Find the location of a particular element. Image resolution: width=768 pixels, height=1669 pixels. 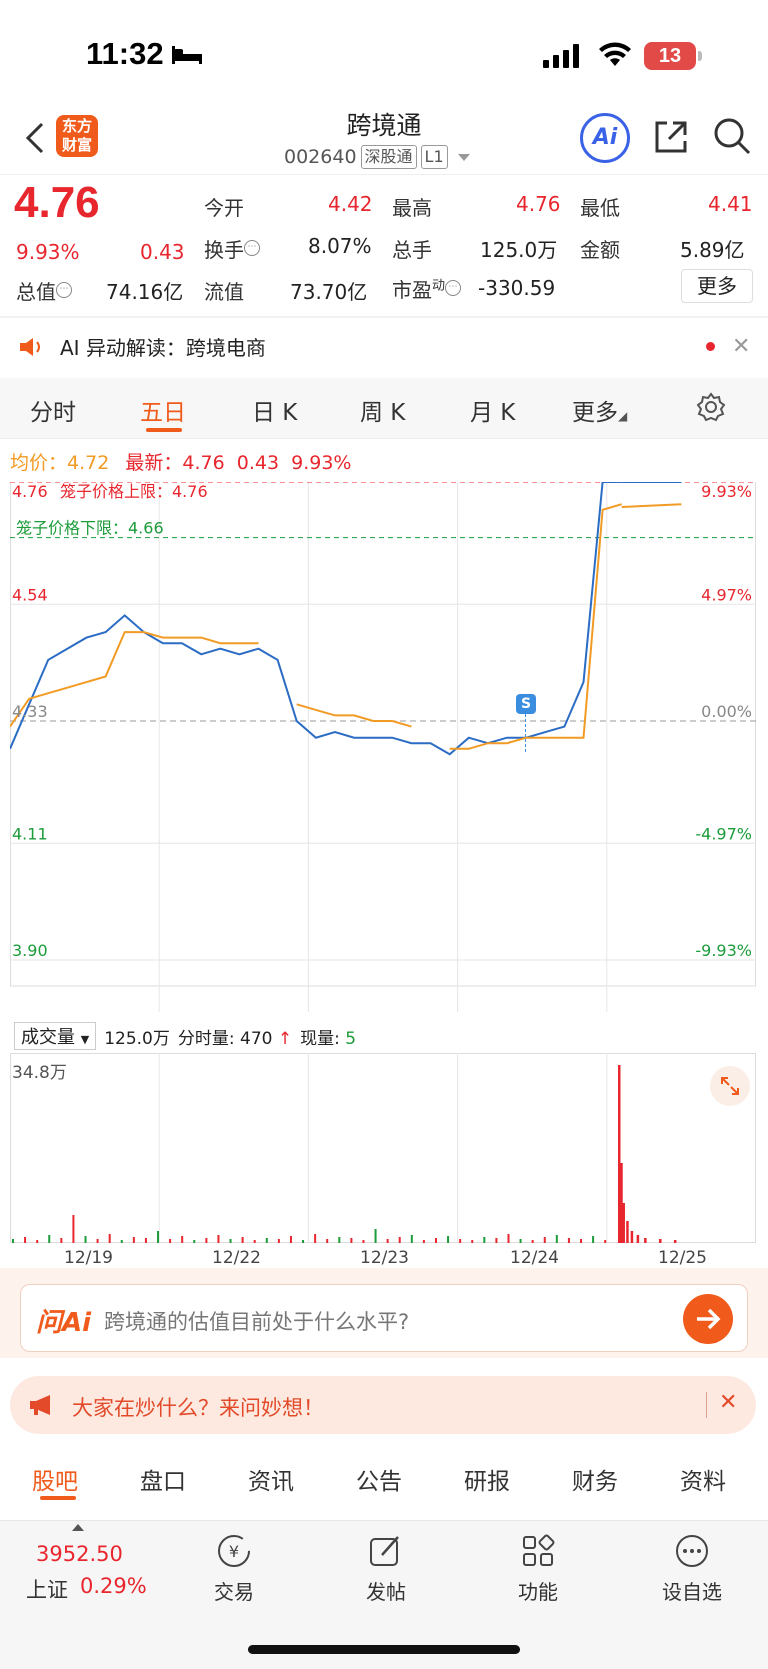

hot-topic-text: 大家在炒什么？来问妙想！ is located at coordinates (198, 1408).